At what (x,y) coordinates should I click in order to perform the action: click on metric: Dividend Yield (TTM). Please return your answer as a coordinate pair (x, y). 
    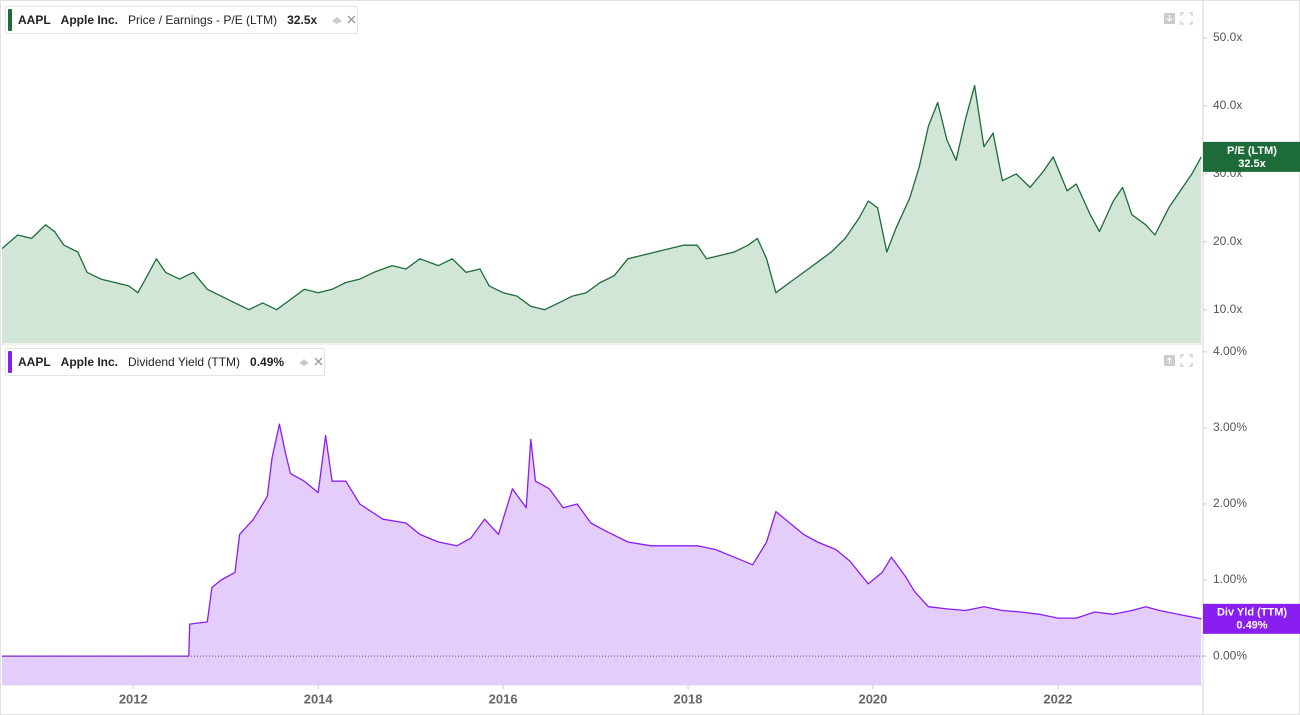
    Looking at the image, I should click on (184, 362).